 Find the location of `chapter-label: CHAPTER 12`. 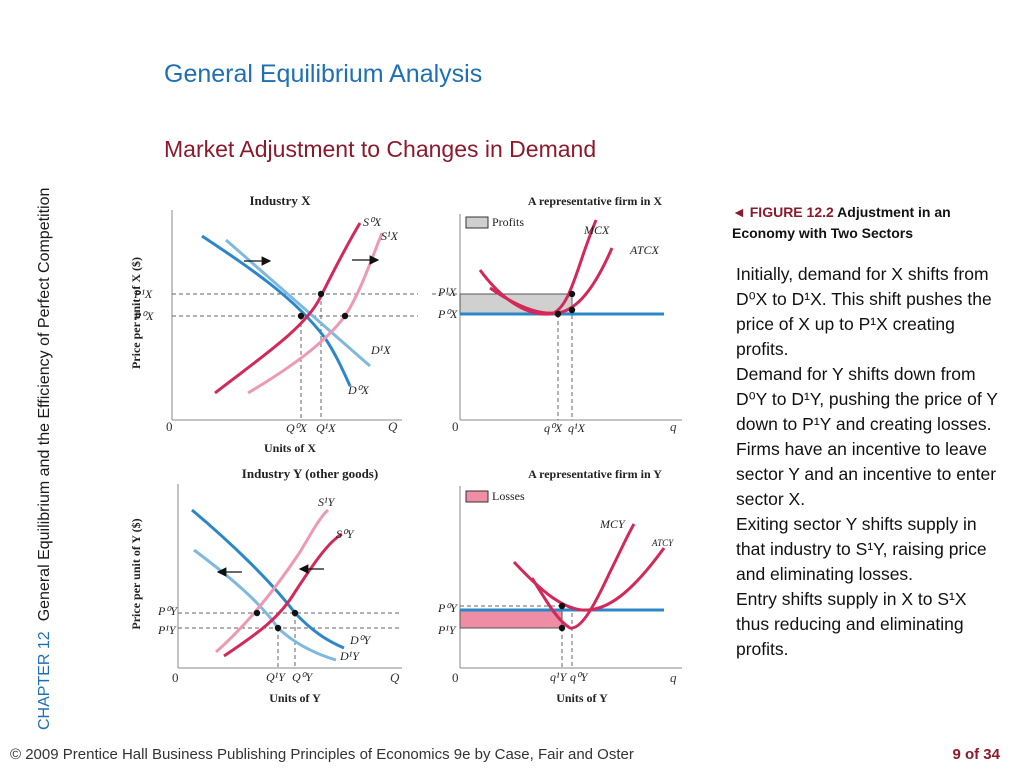

chapter-label: CHAPTER 12 is located at coordinates (44, 680).